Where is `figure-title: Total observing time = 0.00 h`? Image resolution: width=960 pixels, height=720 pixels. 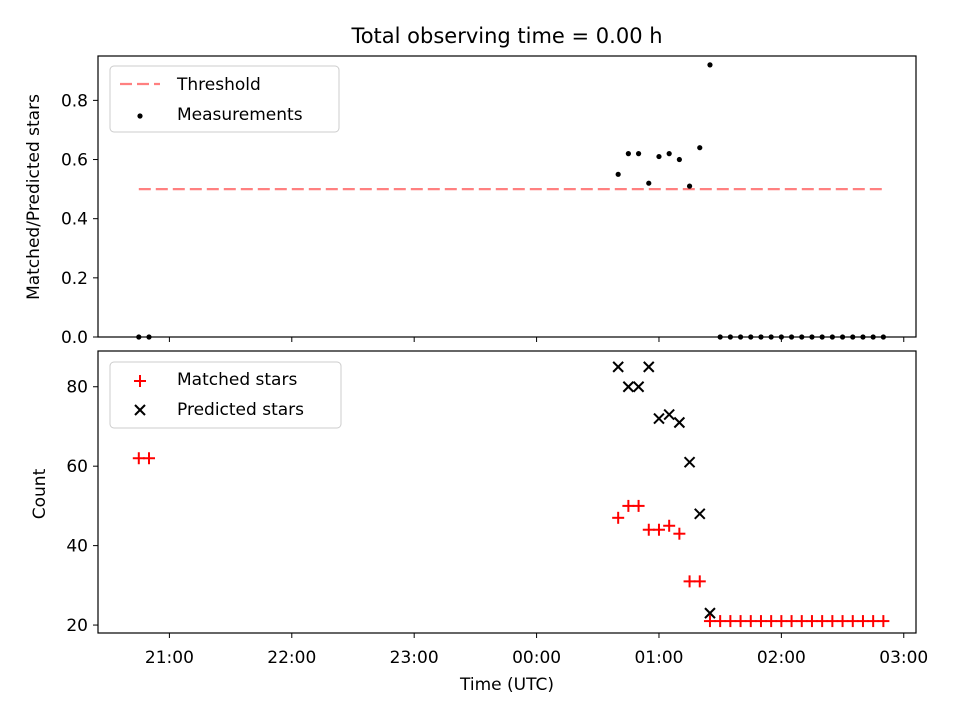
figure-title: Total observing time = 0.00 h is located at coordinates (506, 36).